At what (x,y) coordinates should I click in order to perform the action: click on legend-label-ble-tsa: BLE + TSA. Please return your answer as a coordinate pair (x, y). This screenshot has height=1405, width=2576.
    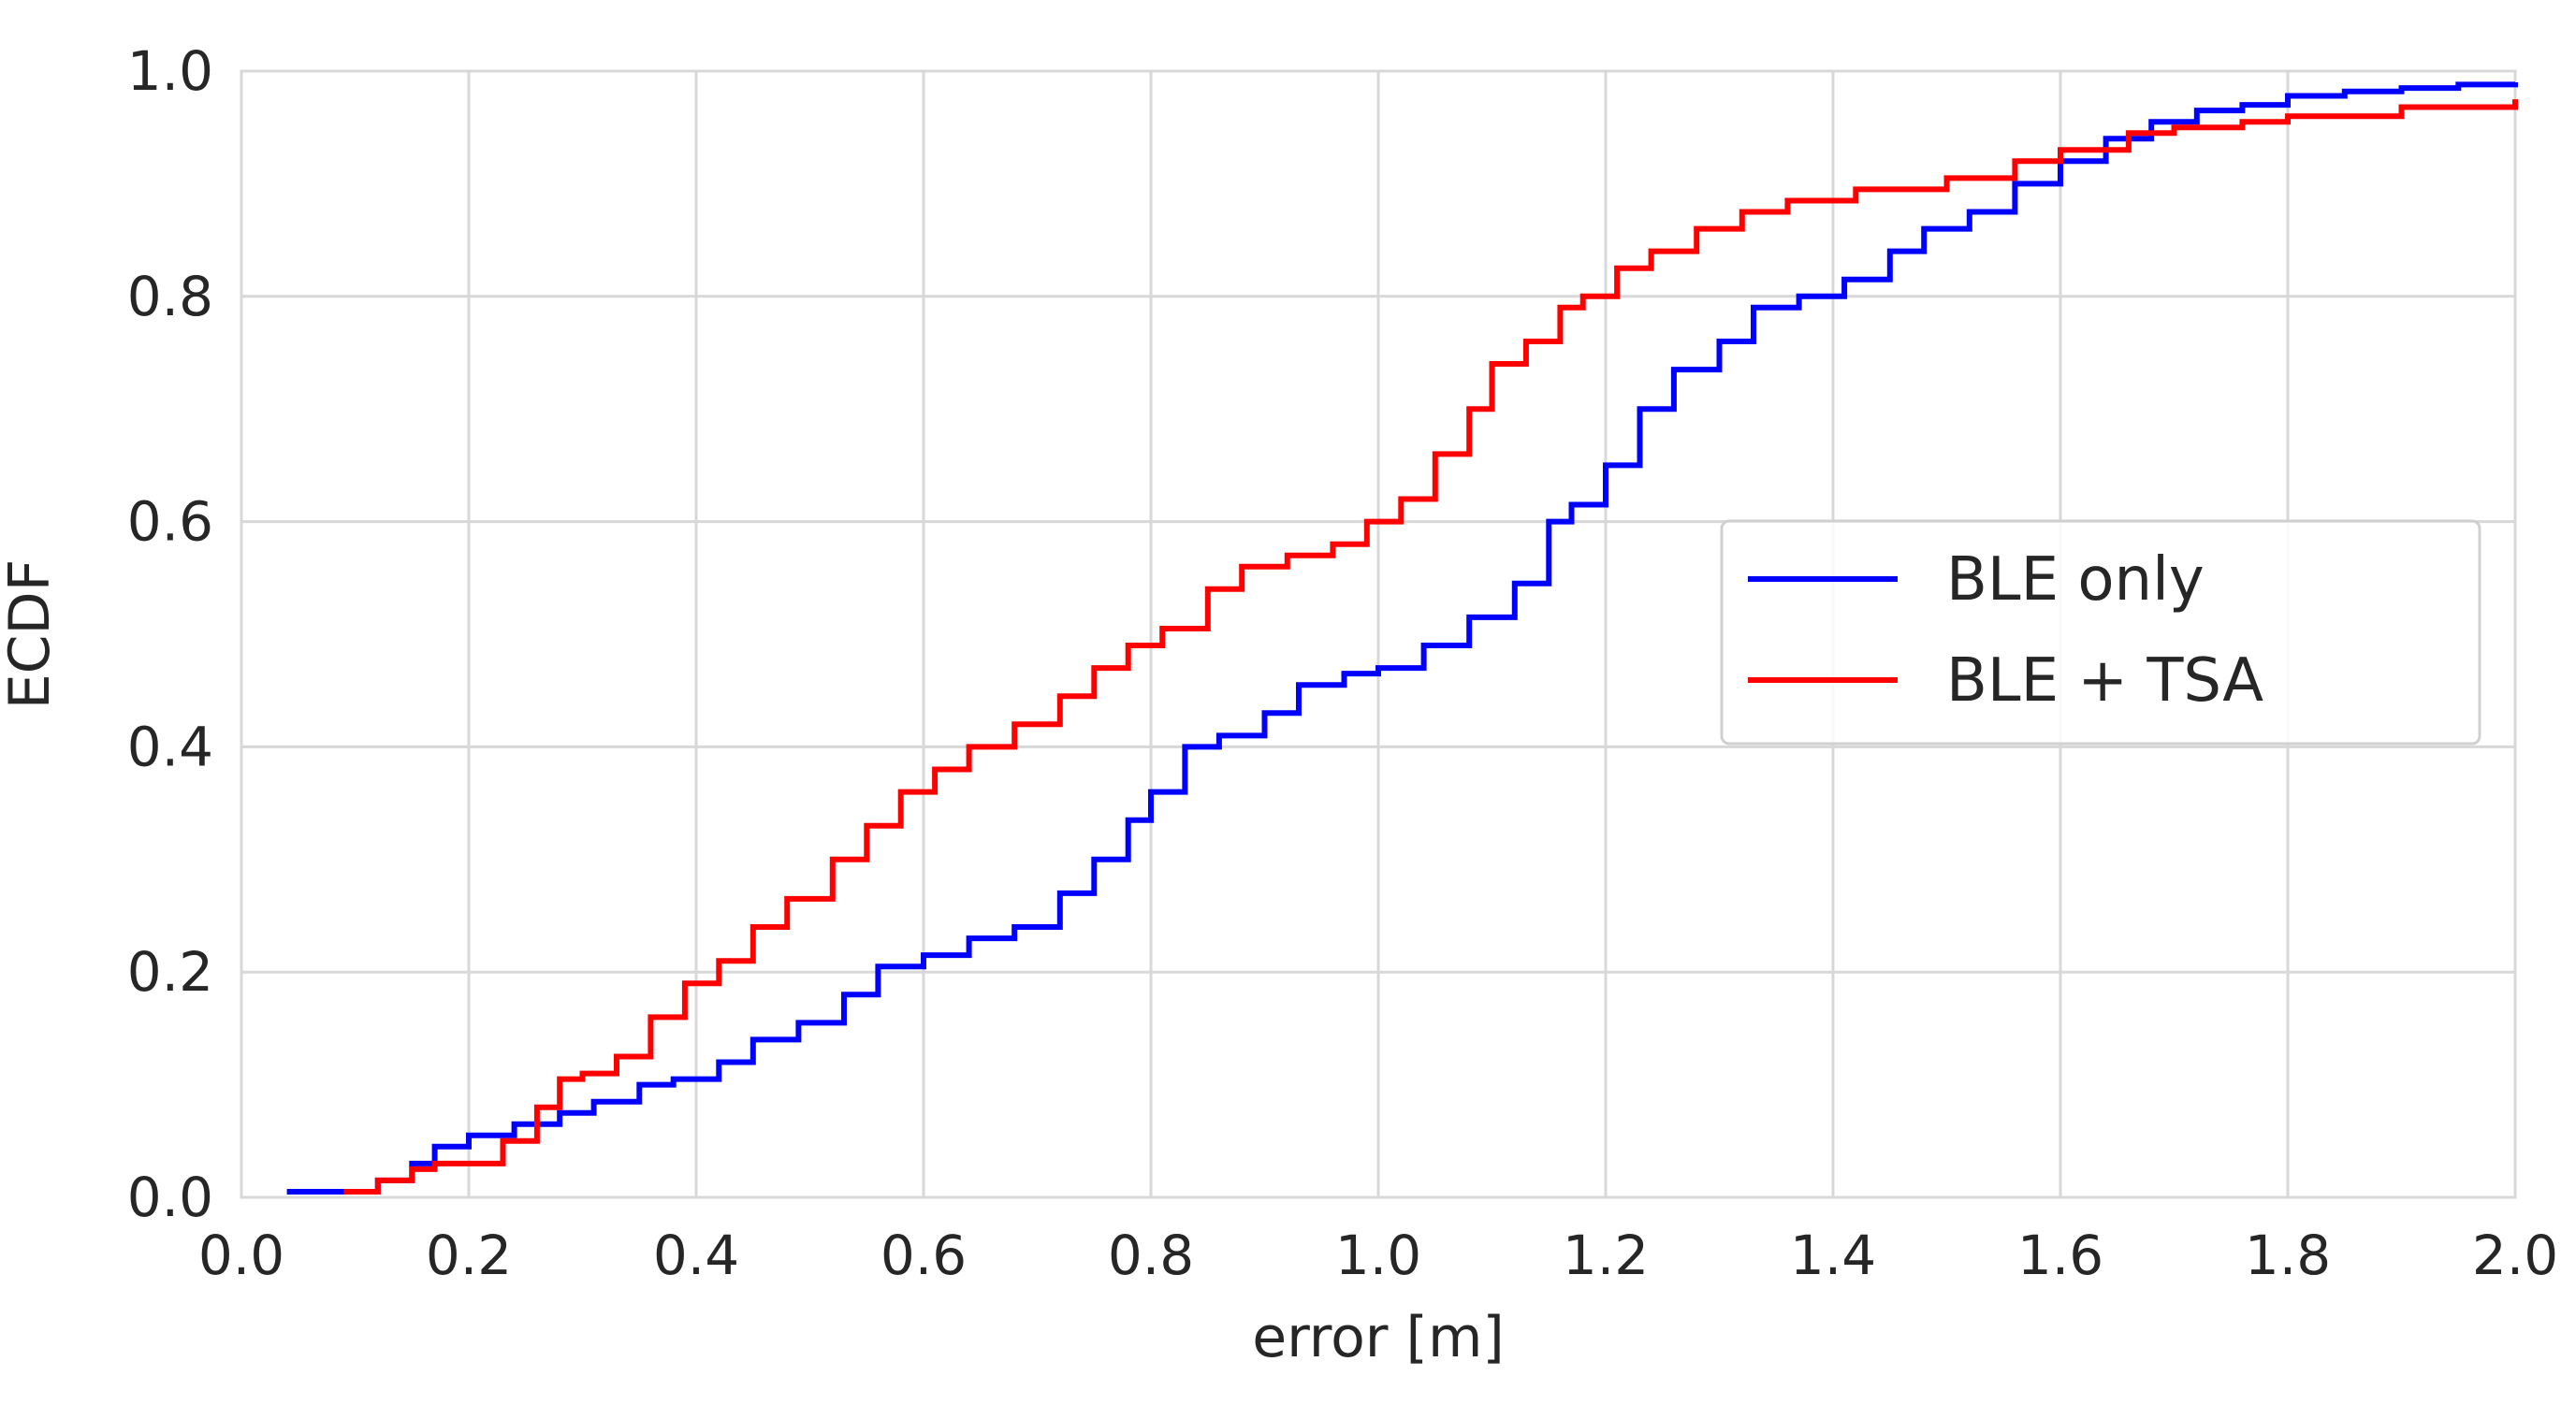
    Looking at the image, I should click on (2104, 681).